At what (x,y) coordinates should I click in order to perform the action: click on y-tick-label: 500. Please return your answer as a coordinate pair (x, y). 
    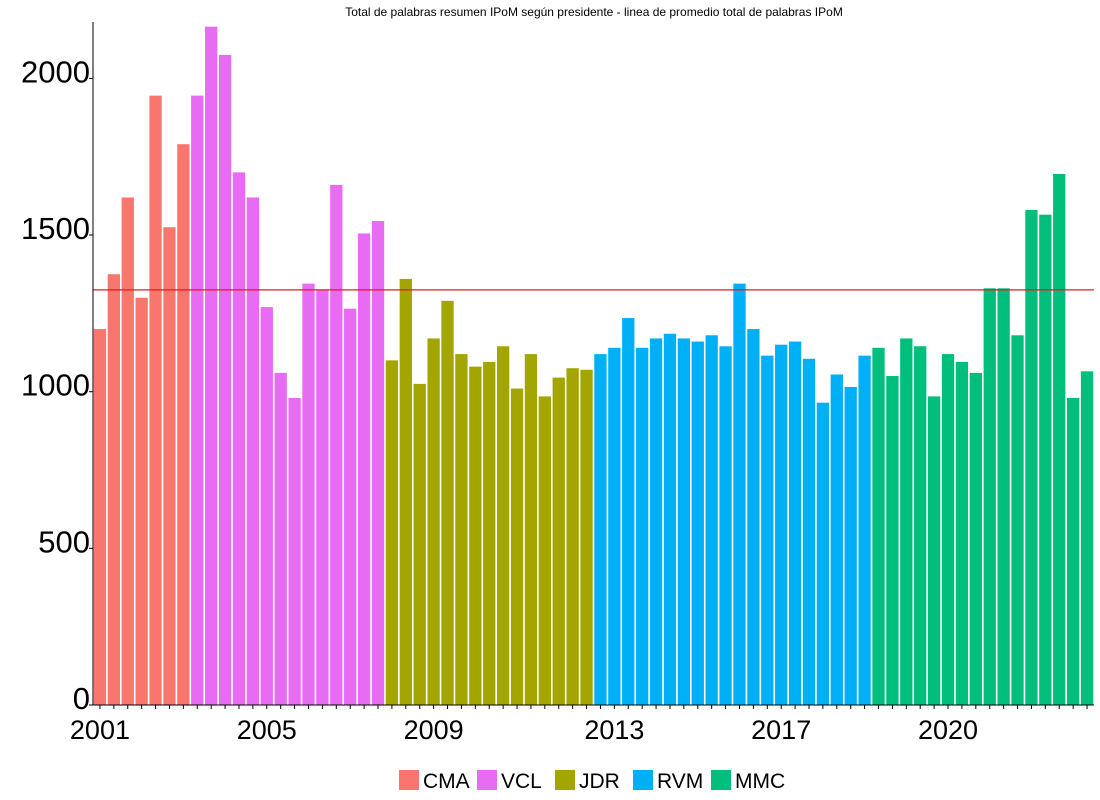
    Looking at the image, I should click on (64, 541).